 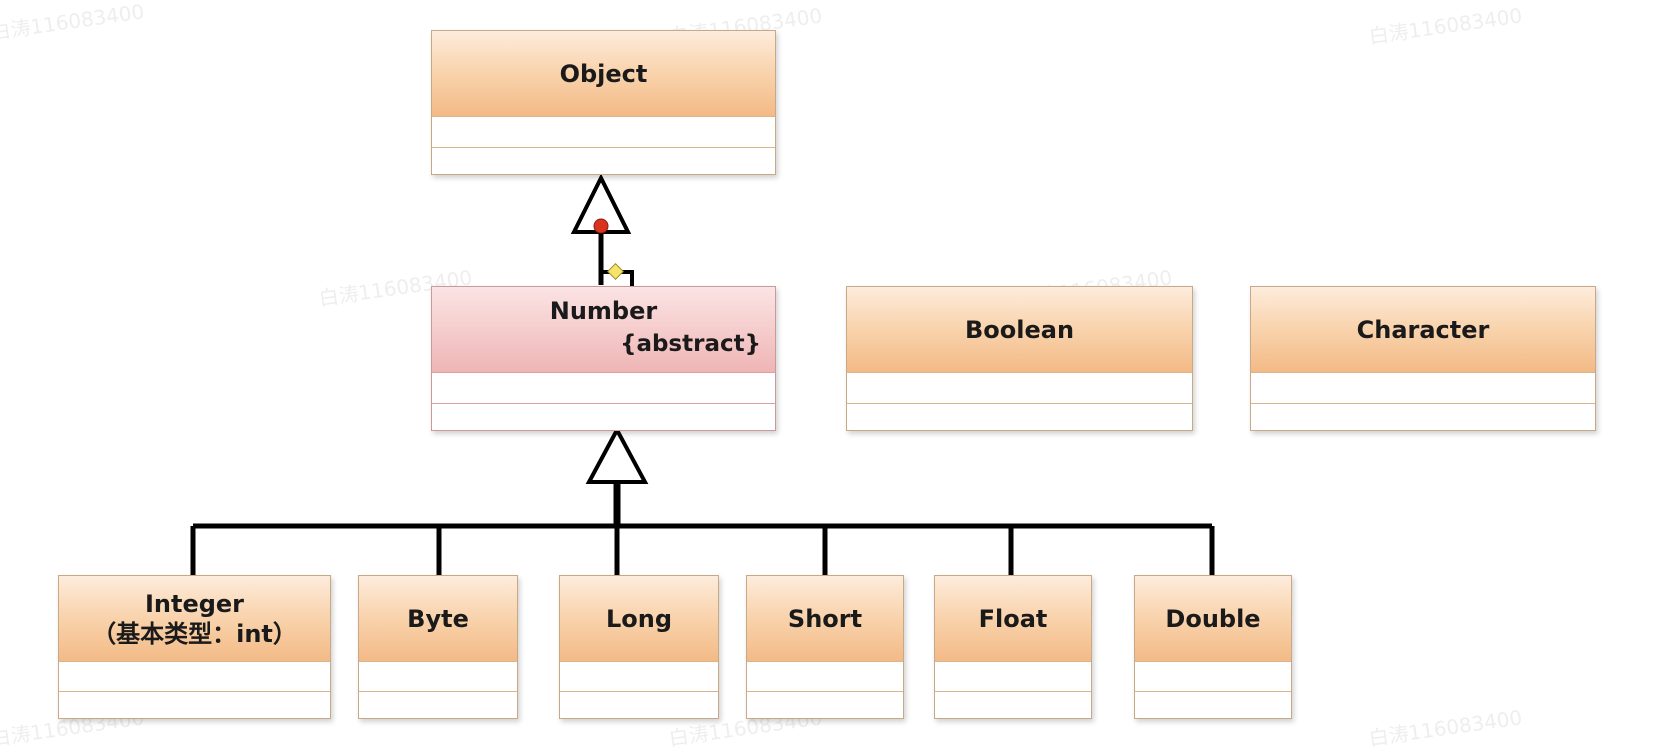 I want to click on class-name: Object, so click(x=603, y=74).